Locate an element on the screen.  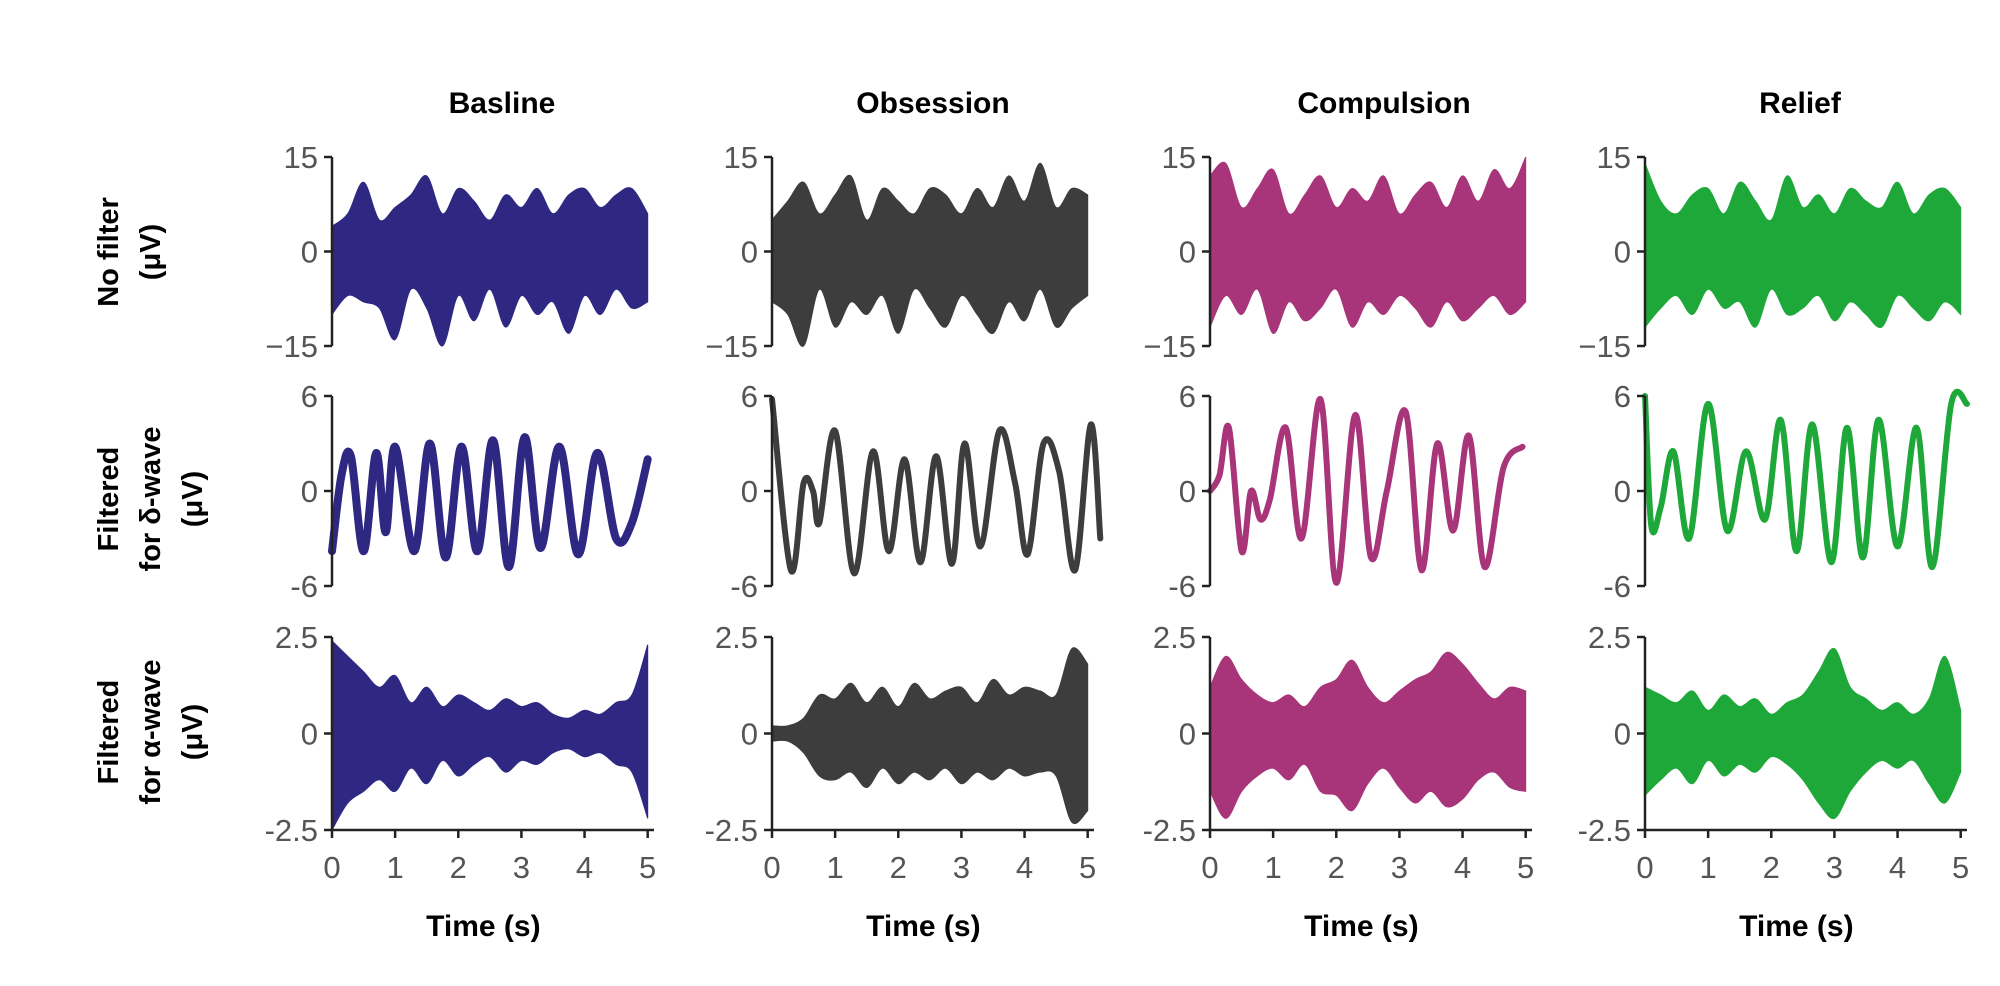
column-title-basline: Basline is located at coordinates (502, 103).